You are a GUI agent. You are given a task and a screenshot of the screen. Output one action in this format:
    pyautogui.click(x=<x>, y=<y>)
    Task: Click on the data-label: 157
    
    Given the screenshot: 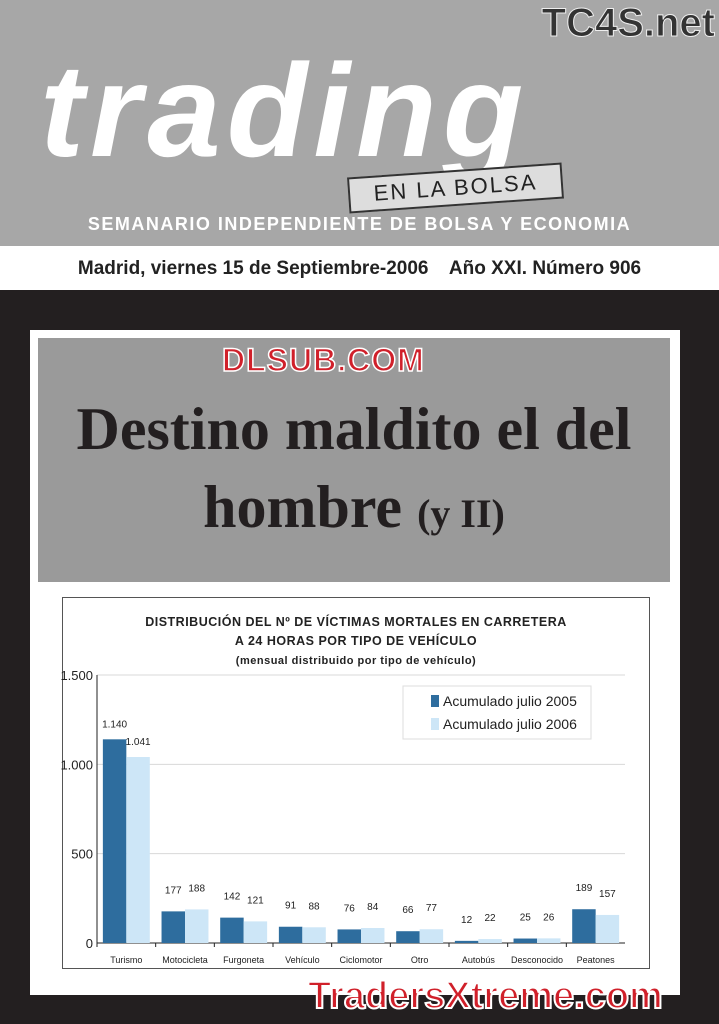 What is the action you would take?
    pyautogui.click(x=607, y=894)
    